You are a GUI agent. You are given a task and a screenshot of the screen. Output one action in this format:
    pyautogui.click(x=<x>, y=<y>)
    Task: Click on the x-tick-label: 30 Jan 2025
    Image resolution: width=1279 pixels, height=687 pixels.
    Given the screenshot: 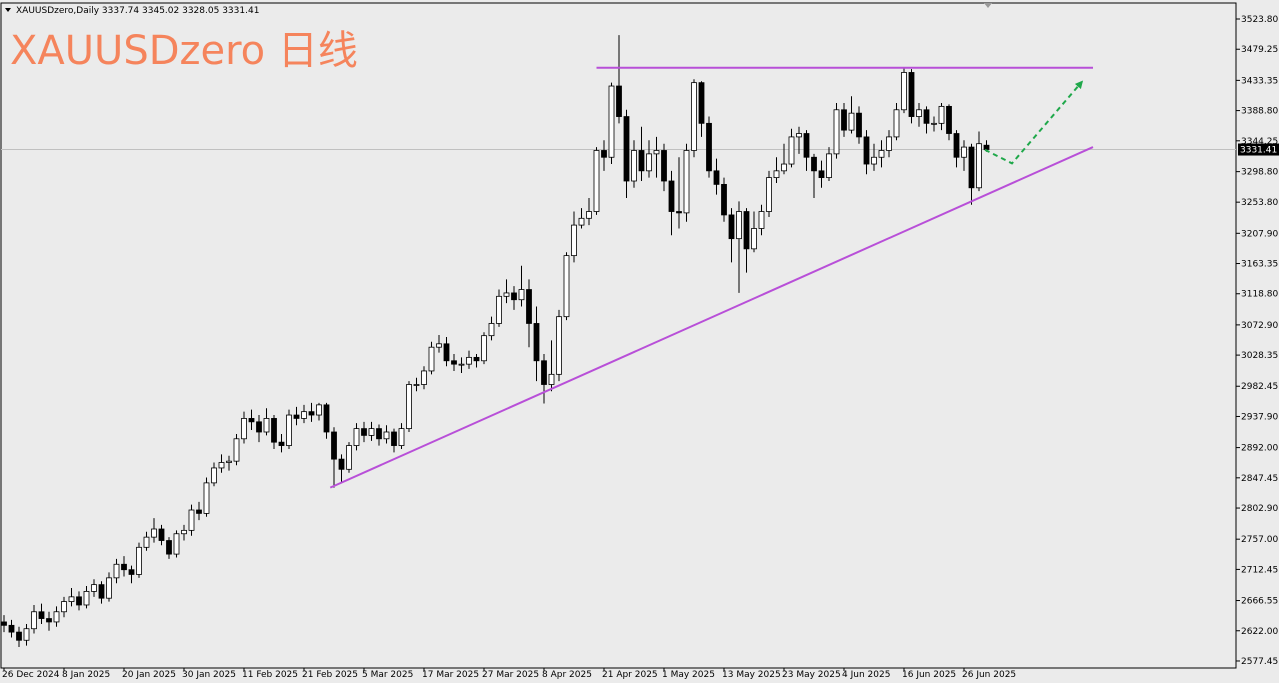 What is the action you would take?
    pyautogui.click(x=209, y=675)
    